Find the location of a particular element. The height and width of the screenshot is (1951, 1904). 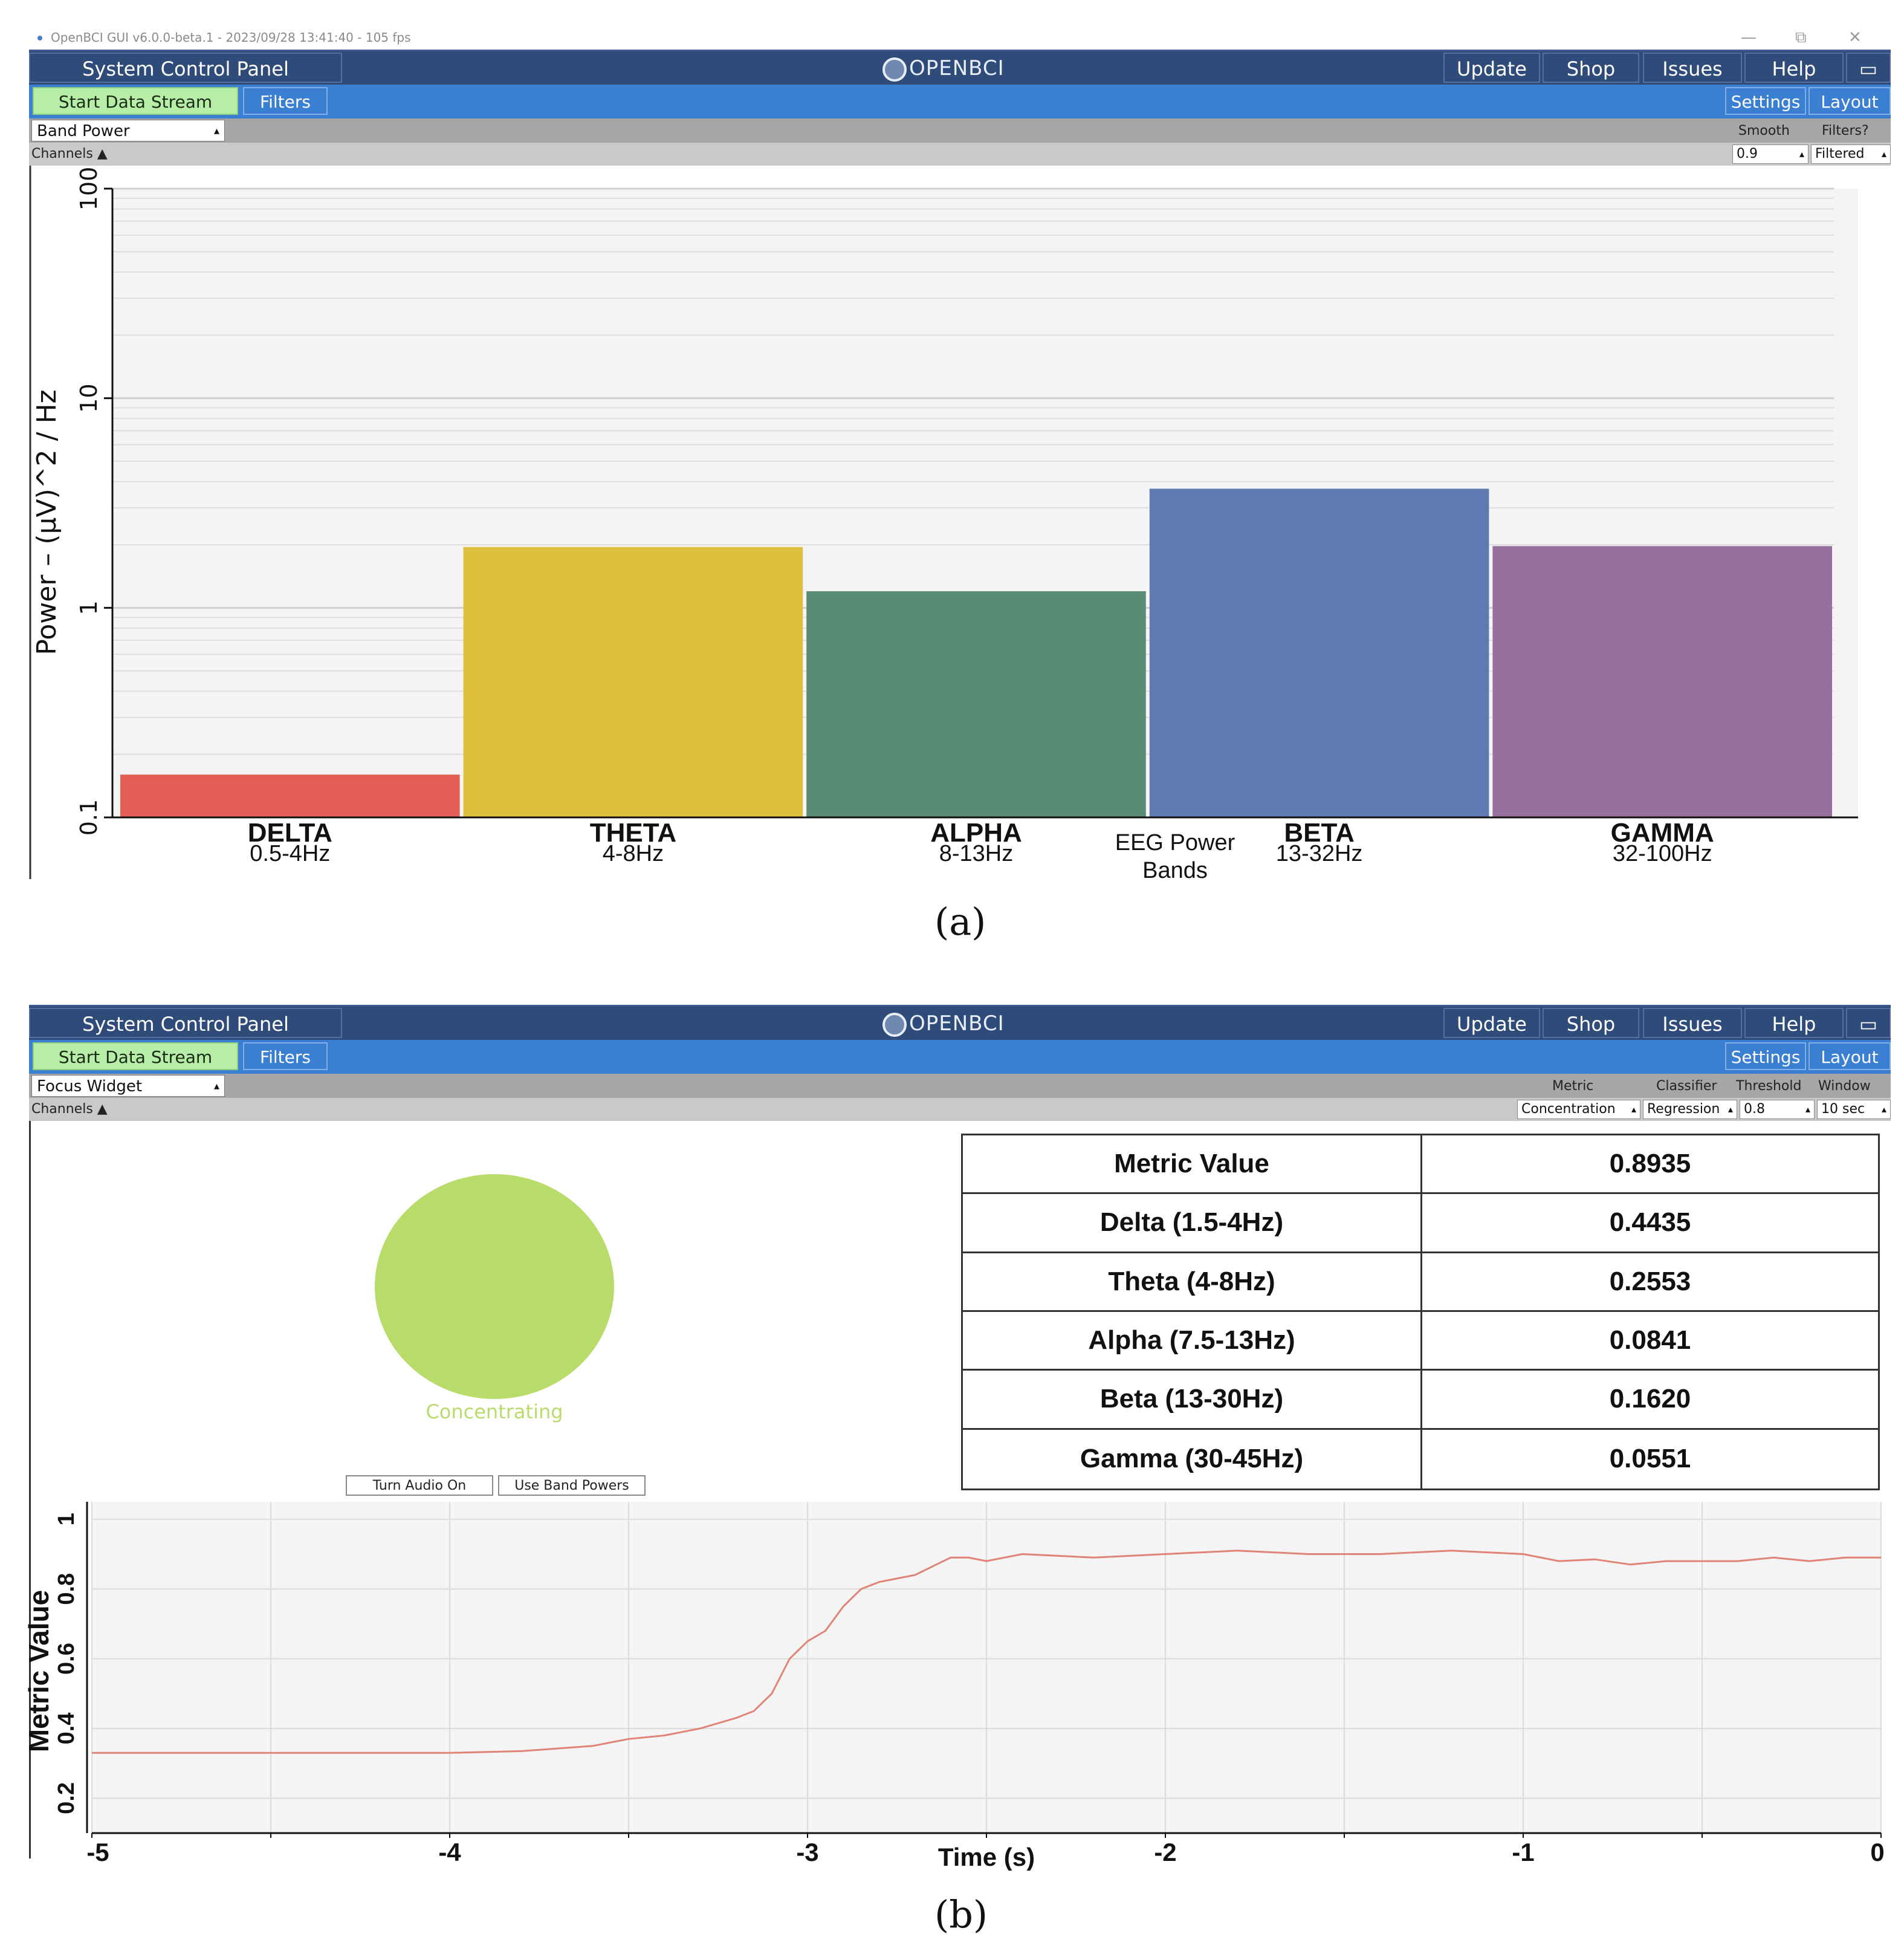

widget-bar: Band Power ▴ Smooth Filters? is located at coordinates (960, 130).